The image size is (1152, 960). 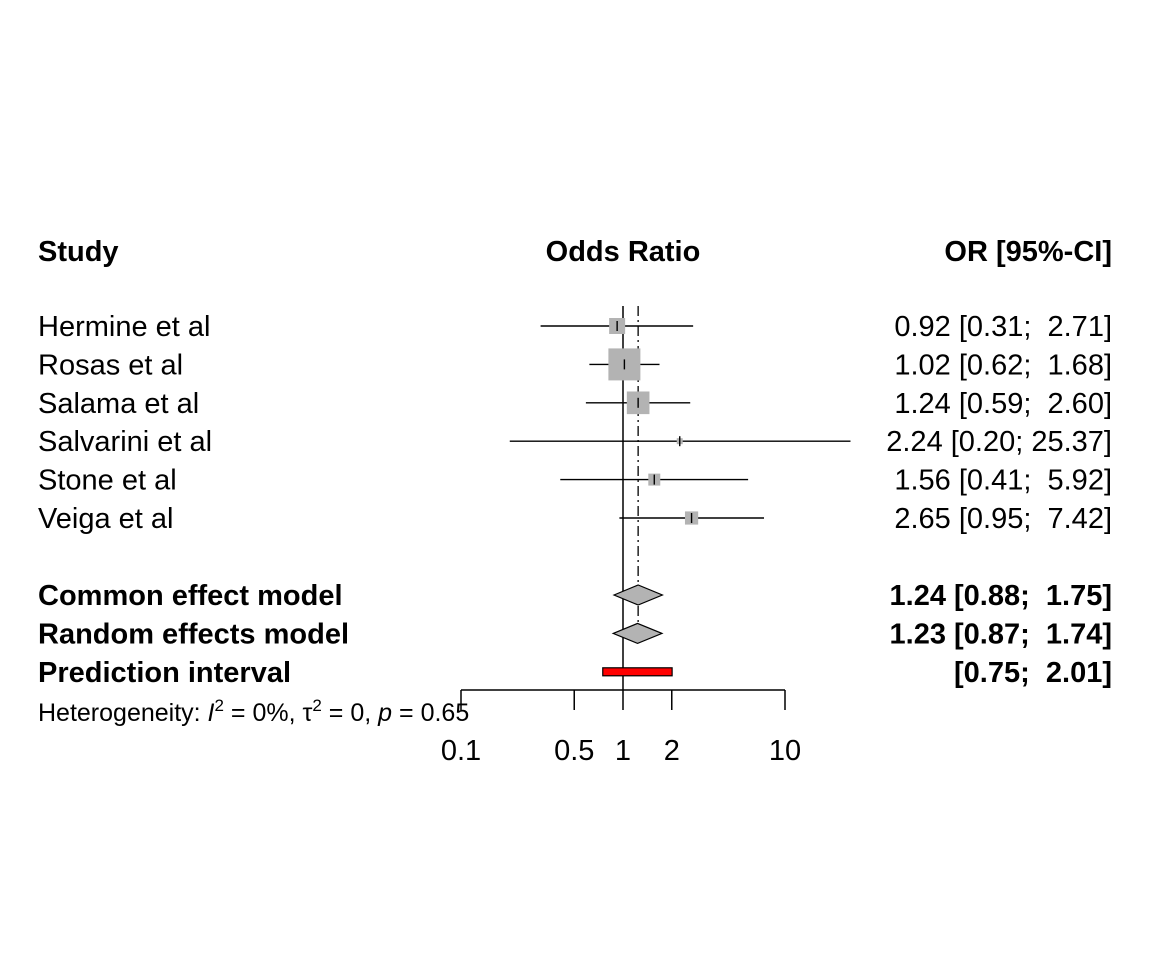 I want to click on study-ci-text: 1.24 [0.59; 2.60], so click(x=1003, y=404).